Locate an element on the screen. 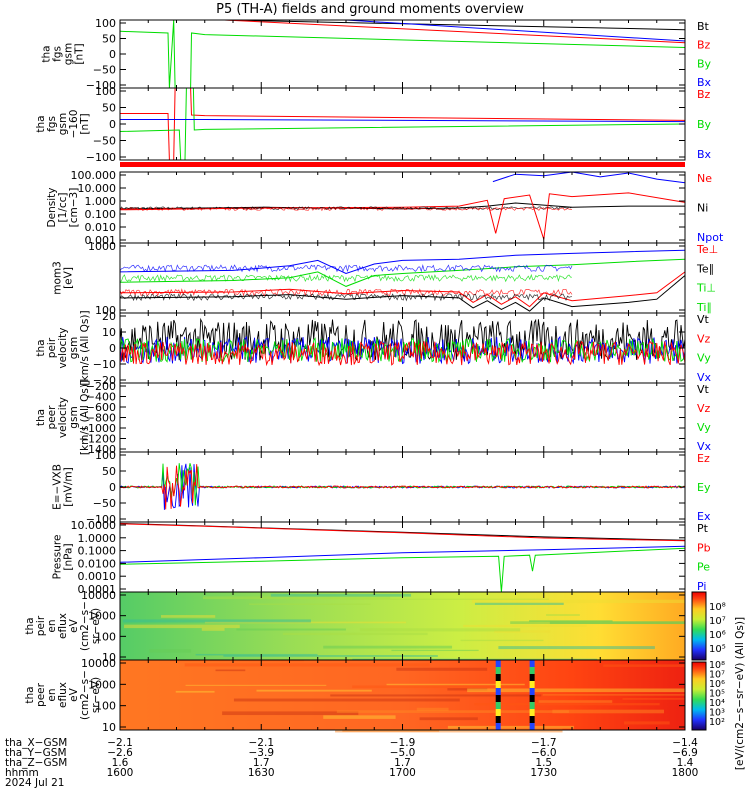  x-axis-value: −1.7 is located at coordinates (544, 743).